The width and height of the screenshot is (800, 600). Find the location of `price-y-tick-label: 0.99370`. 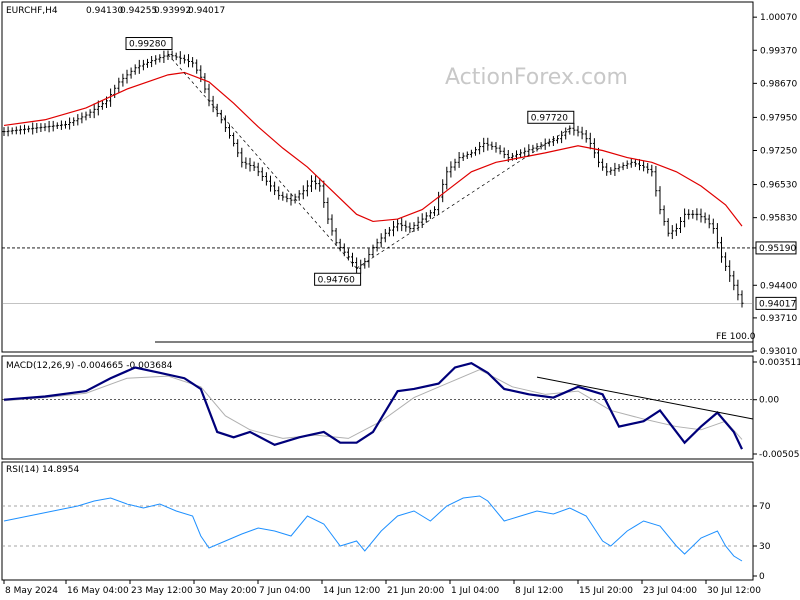

price-y-tick-label: 0.99370 is located at coordinates (778, 51).